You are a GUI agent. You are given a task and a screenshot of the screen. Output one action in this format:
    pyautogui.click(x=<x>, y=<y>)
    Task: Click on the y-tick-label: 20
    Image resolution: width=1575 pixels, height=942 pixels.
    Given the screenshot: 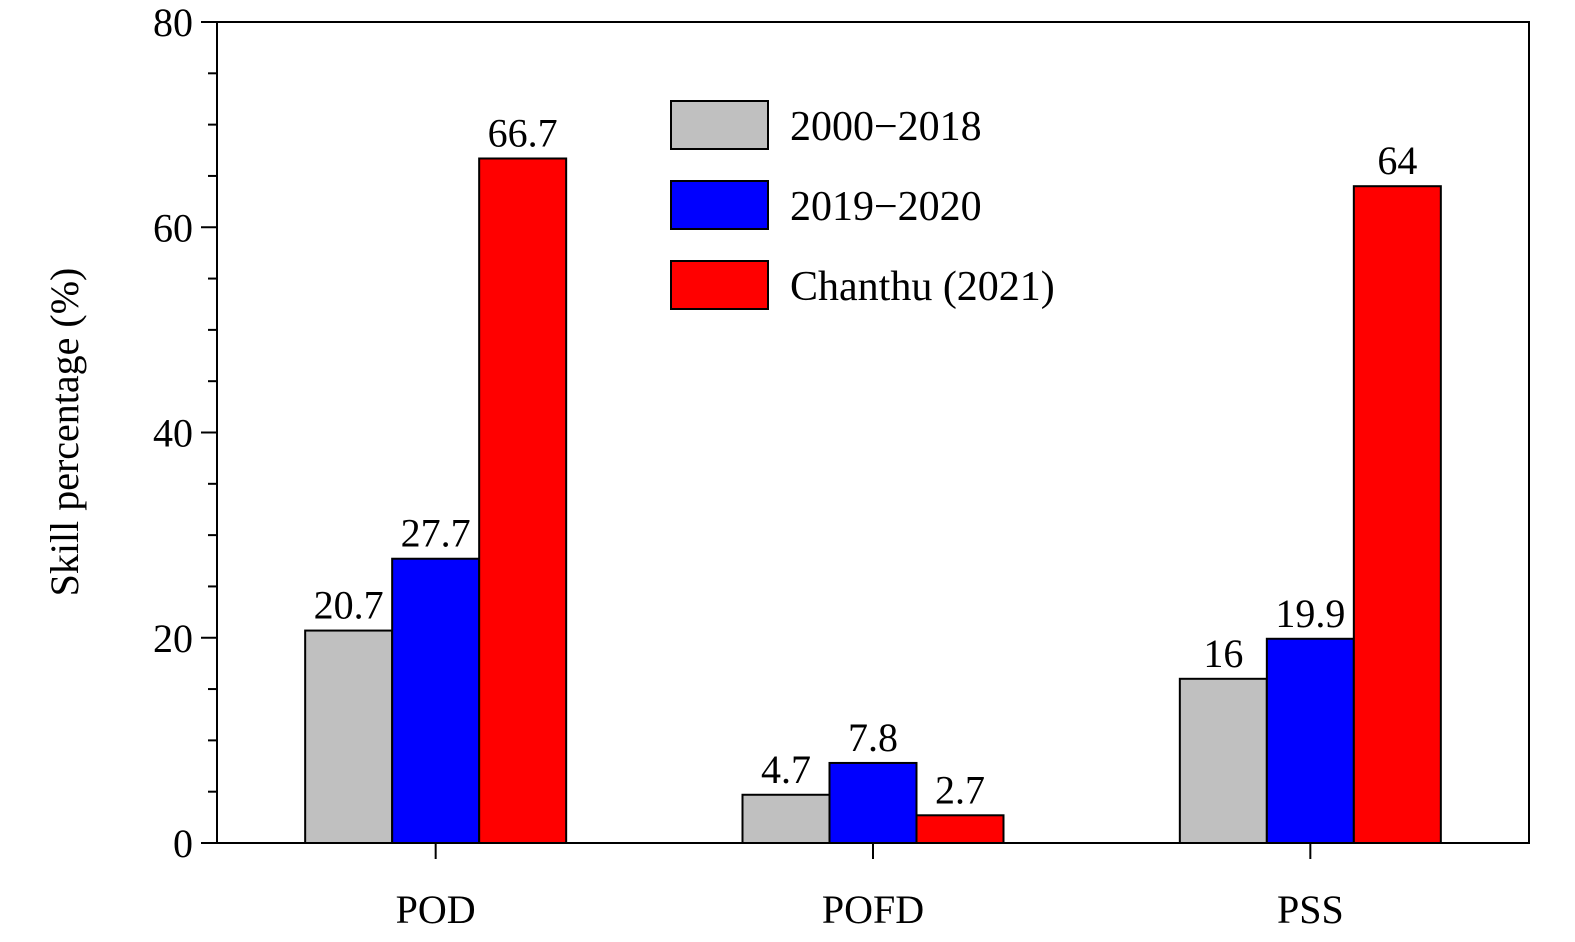 What is the action you would take?
    pyautogui.click(x=173, y=638)
    